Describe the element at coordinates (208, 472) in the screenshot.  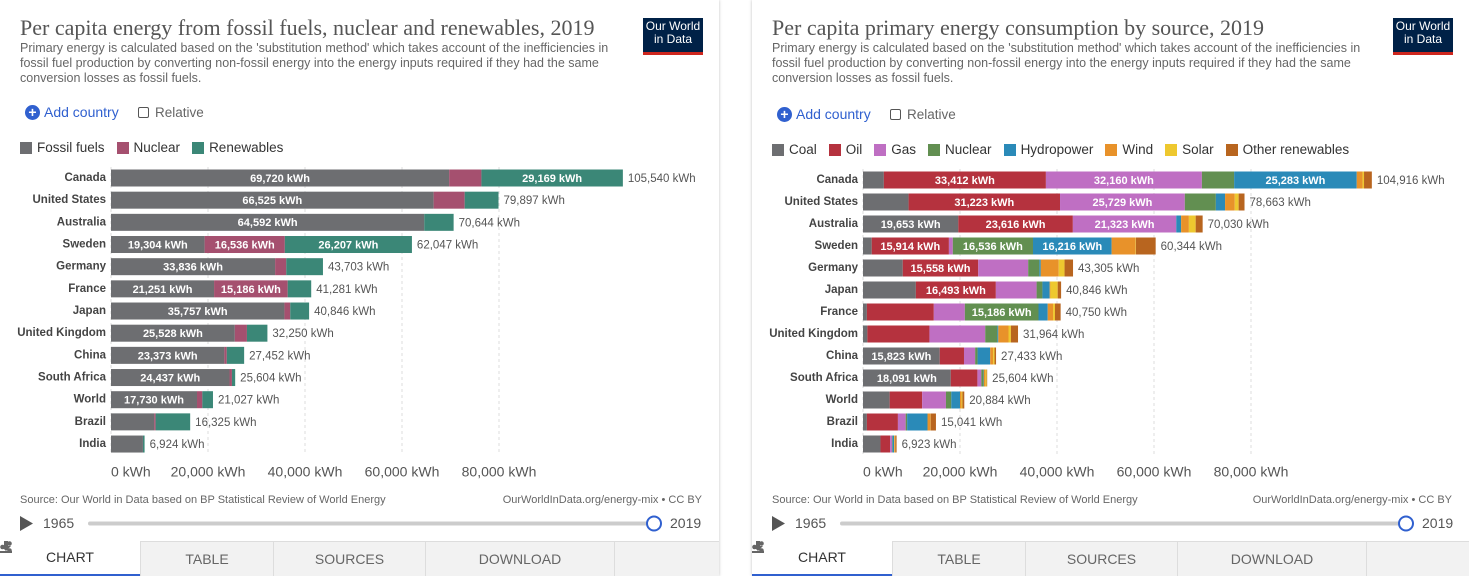
I see `x-tick-label: 20,000 kWh` at that location.